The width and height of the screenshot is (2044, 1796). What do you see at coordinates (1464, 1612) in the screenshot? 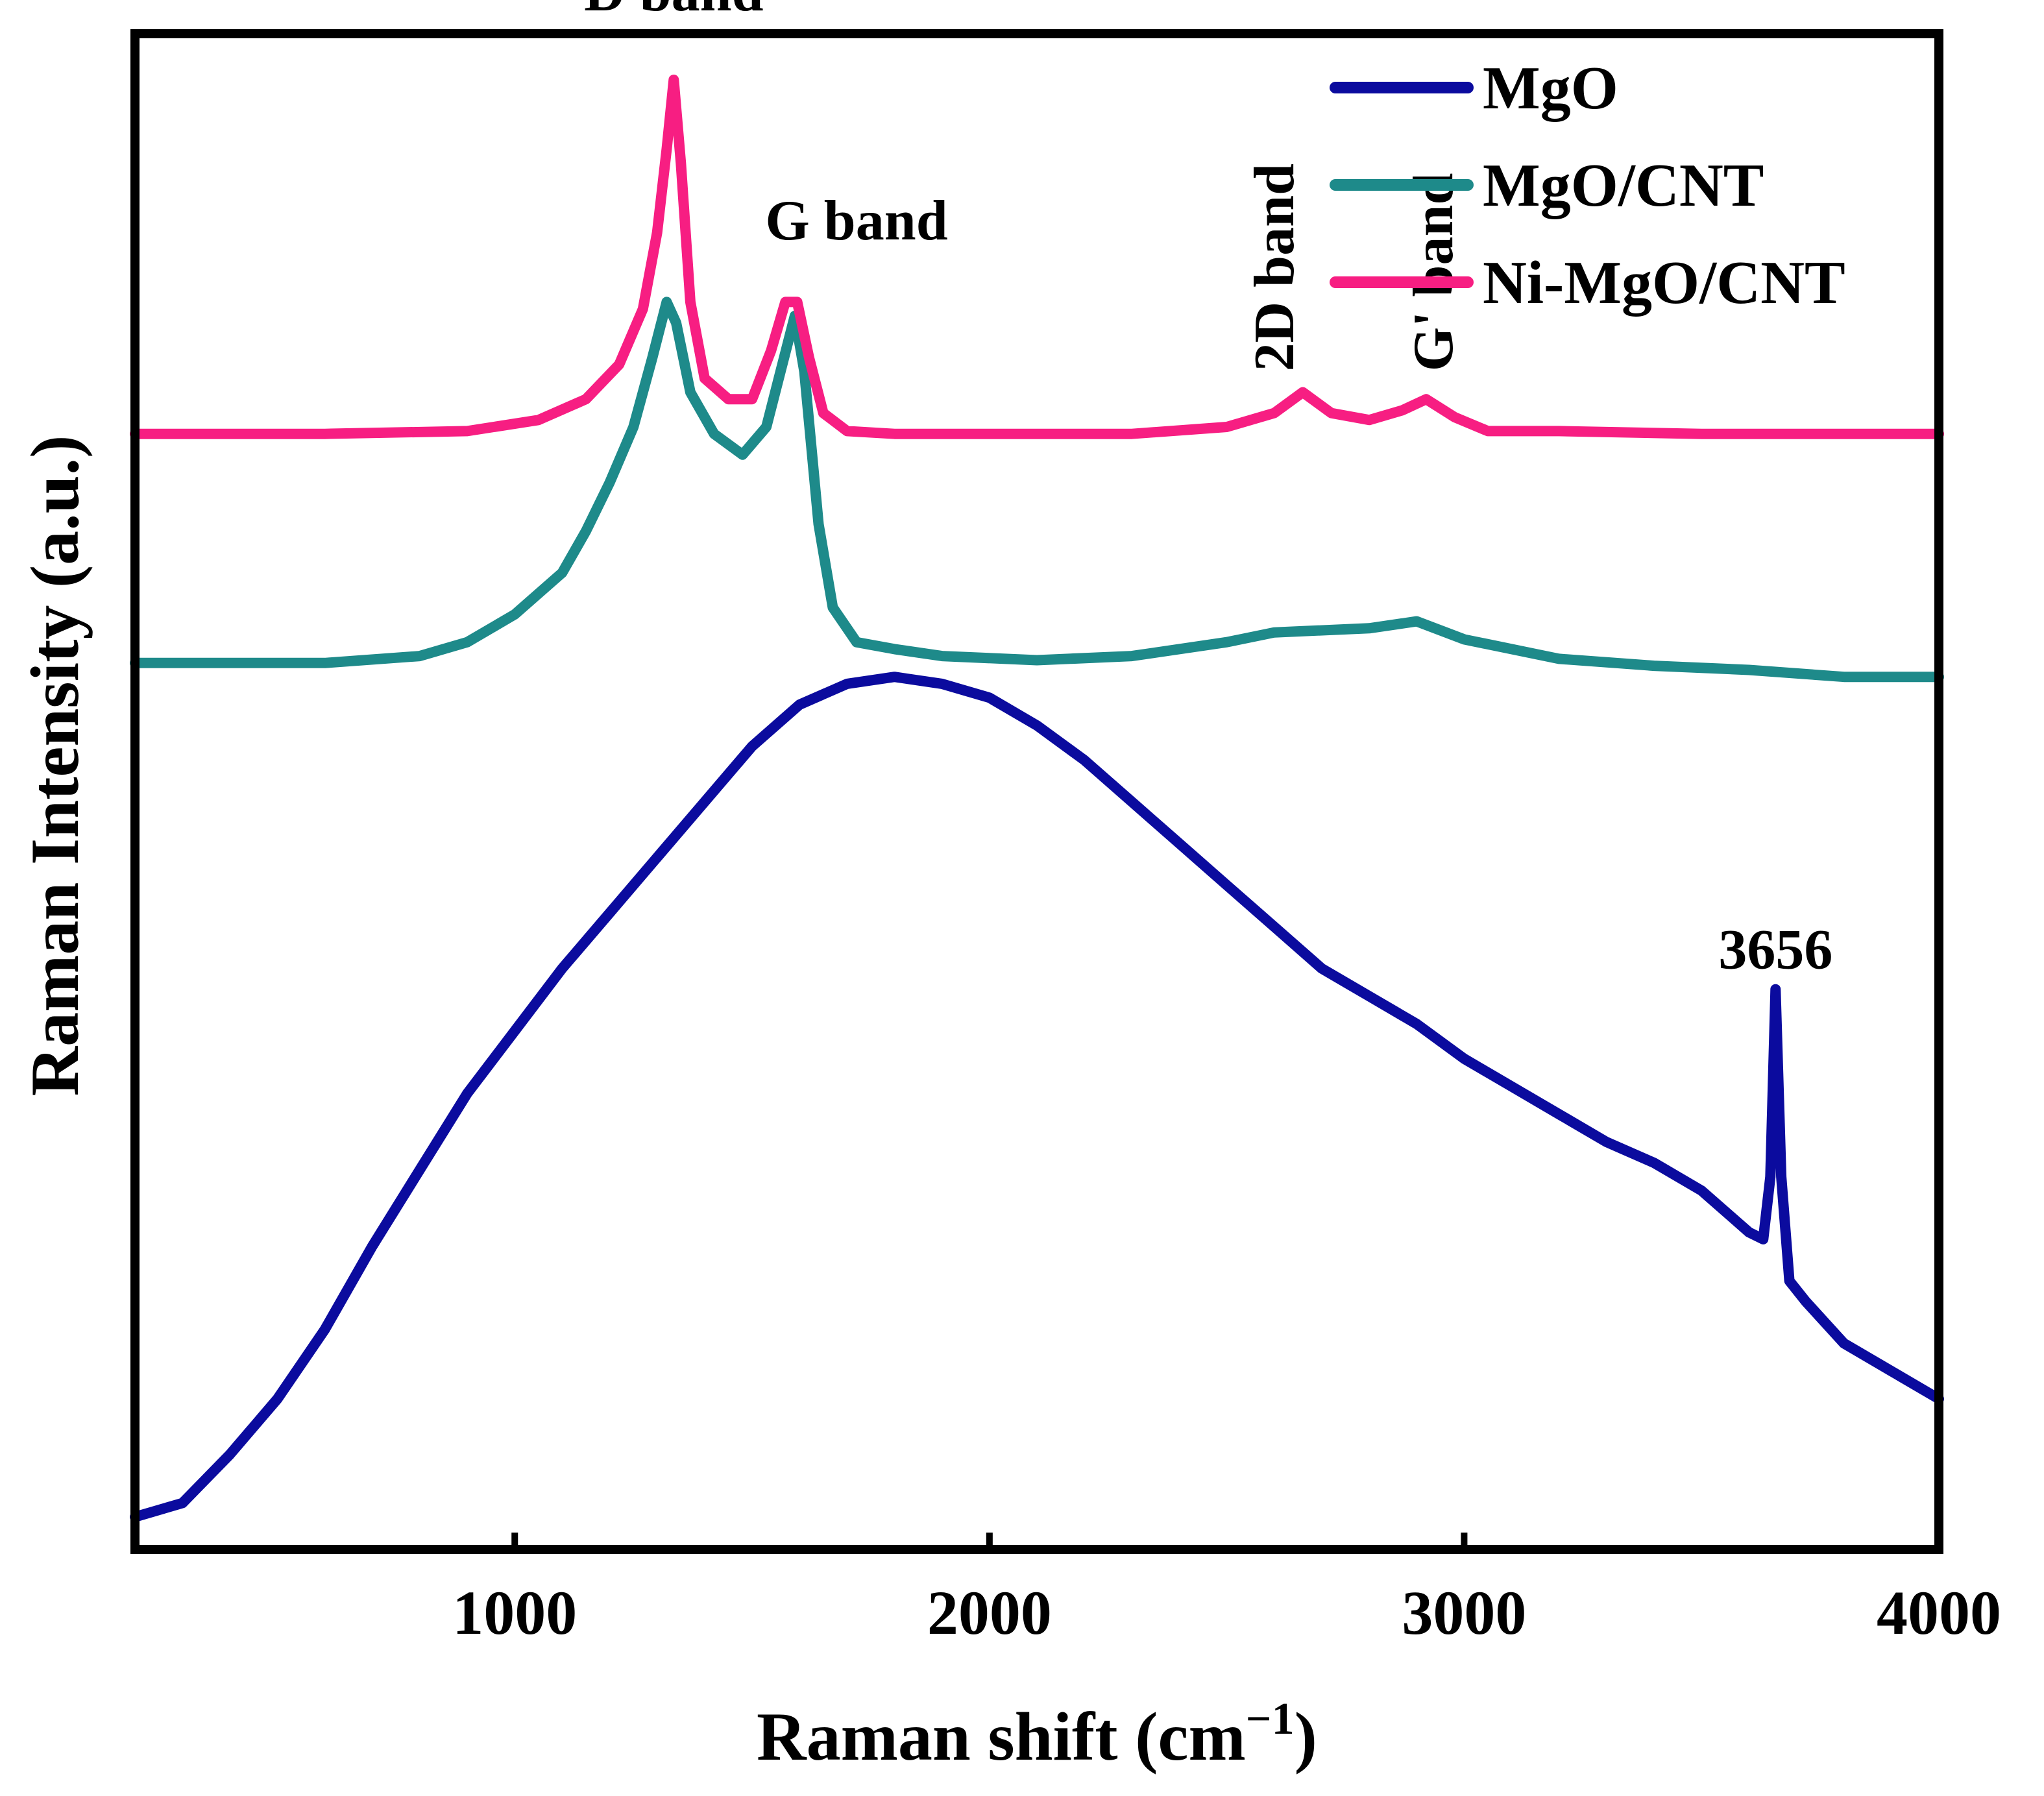
I see `x-tick-label-3000: 3000` at bounding box center [1464, 1612].